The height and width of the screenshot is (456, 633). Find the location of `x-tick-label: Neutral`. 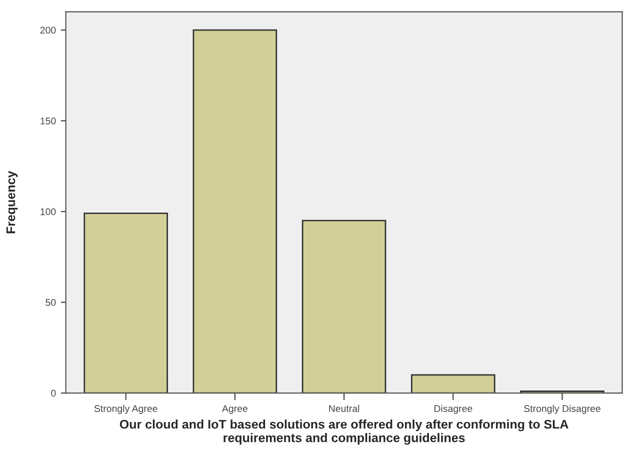

x-tick-label: Neutral is located at coordinates (344, 408).